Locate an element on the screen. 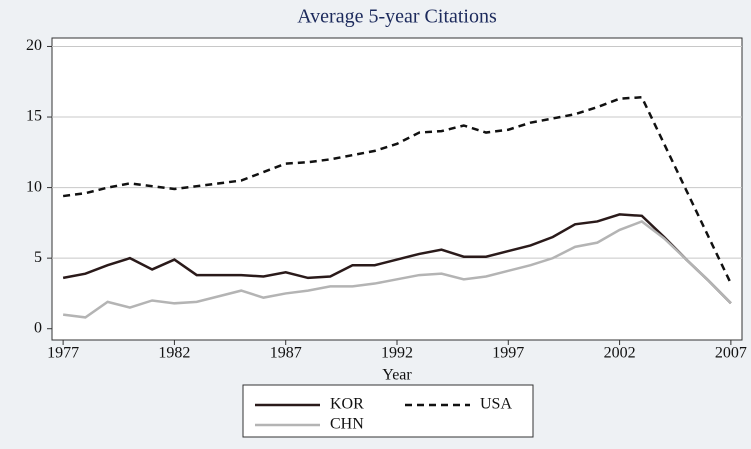 Image resolution: width=751 pixels, height=449 pixels. y-tick-label: 15 is located at coordinates (34, 116).